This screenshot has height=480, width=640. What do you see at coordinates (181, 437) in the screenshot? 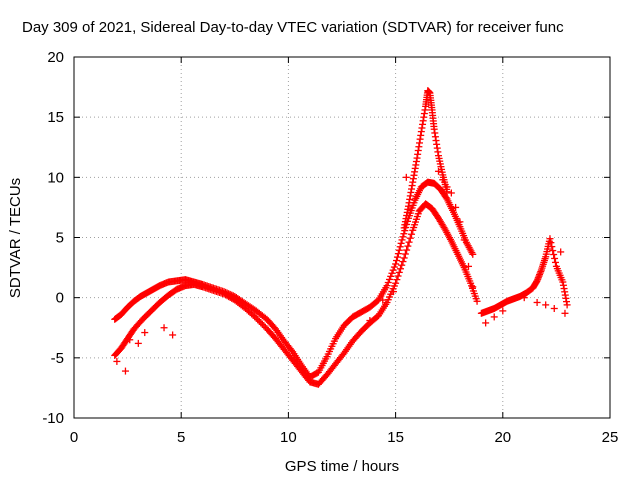
I see `x-tick-label: 5` at bounding box center [181, 437].